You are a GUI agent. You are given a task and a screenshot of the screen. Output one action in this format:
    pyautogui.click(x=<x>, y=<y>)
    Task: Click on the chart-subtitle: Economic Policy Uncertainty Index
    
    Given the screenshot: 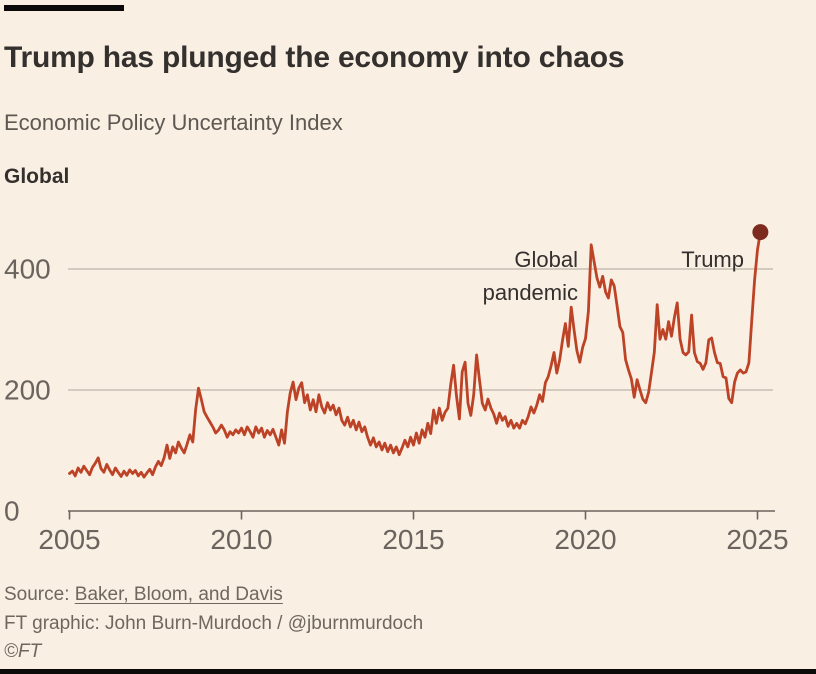 What is the action you would take?
    pyautogui.click(x=173, y=122)
    